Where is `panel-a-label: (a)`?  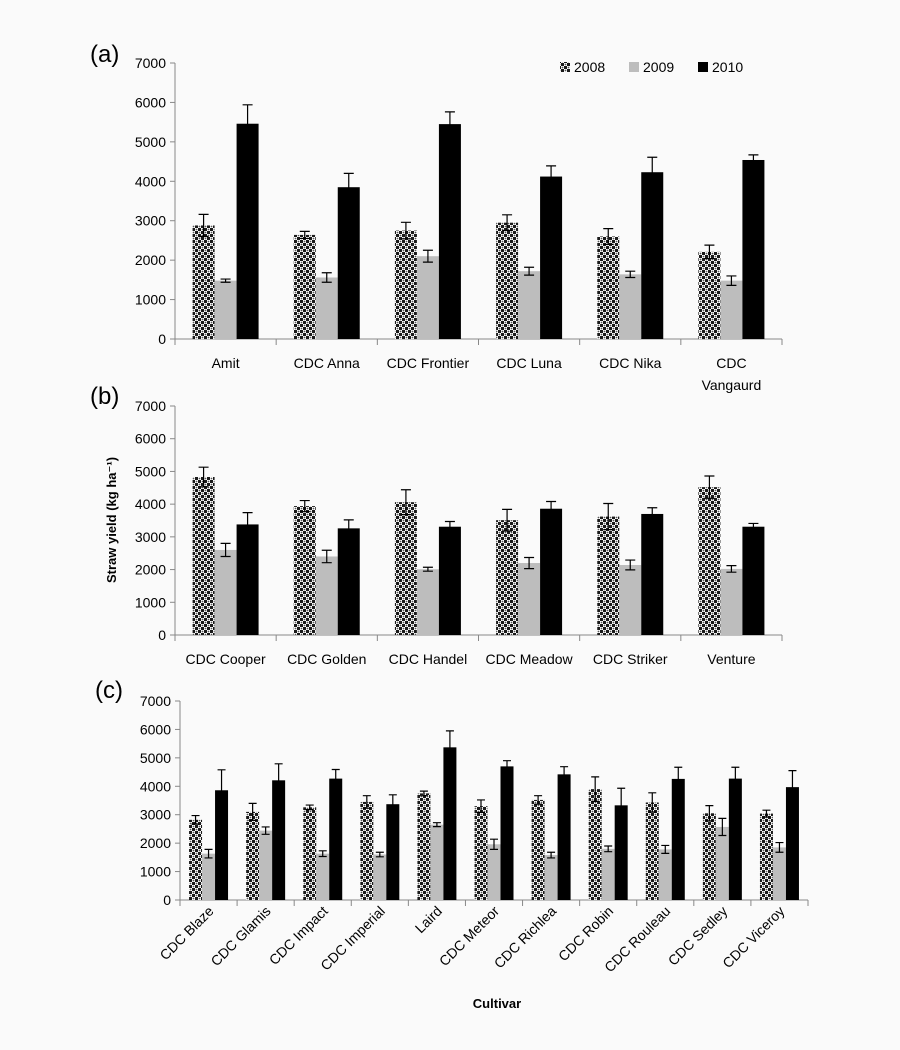
panel-a-label: (a) is located at coordinates (104, 54).